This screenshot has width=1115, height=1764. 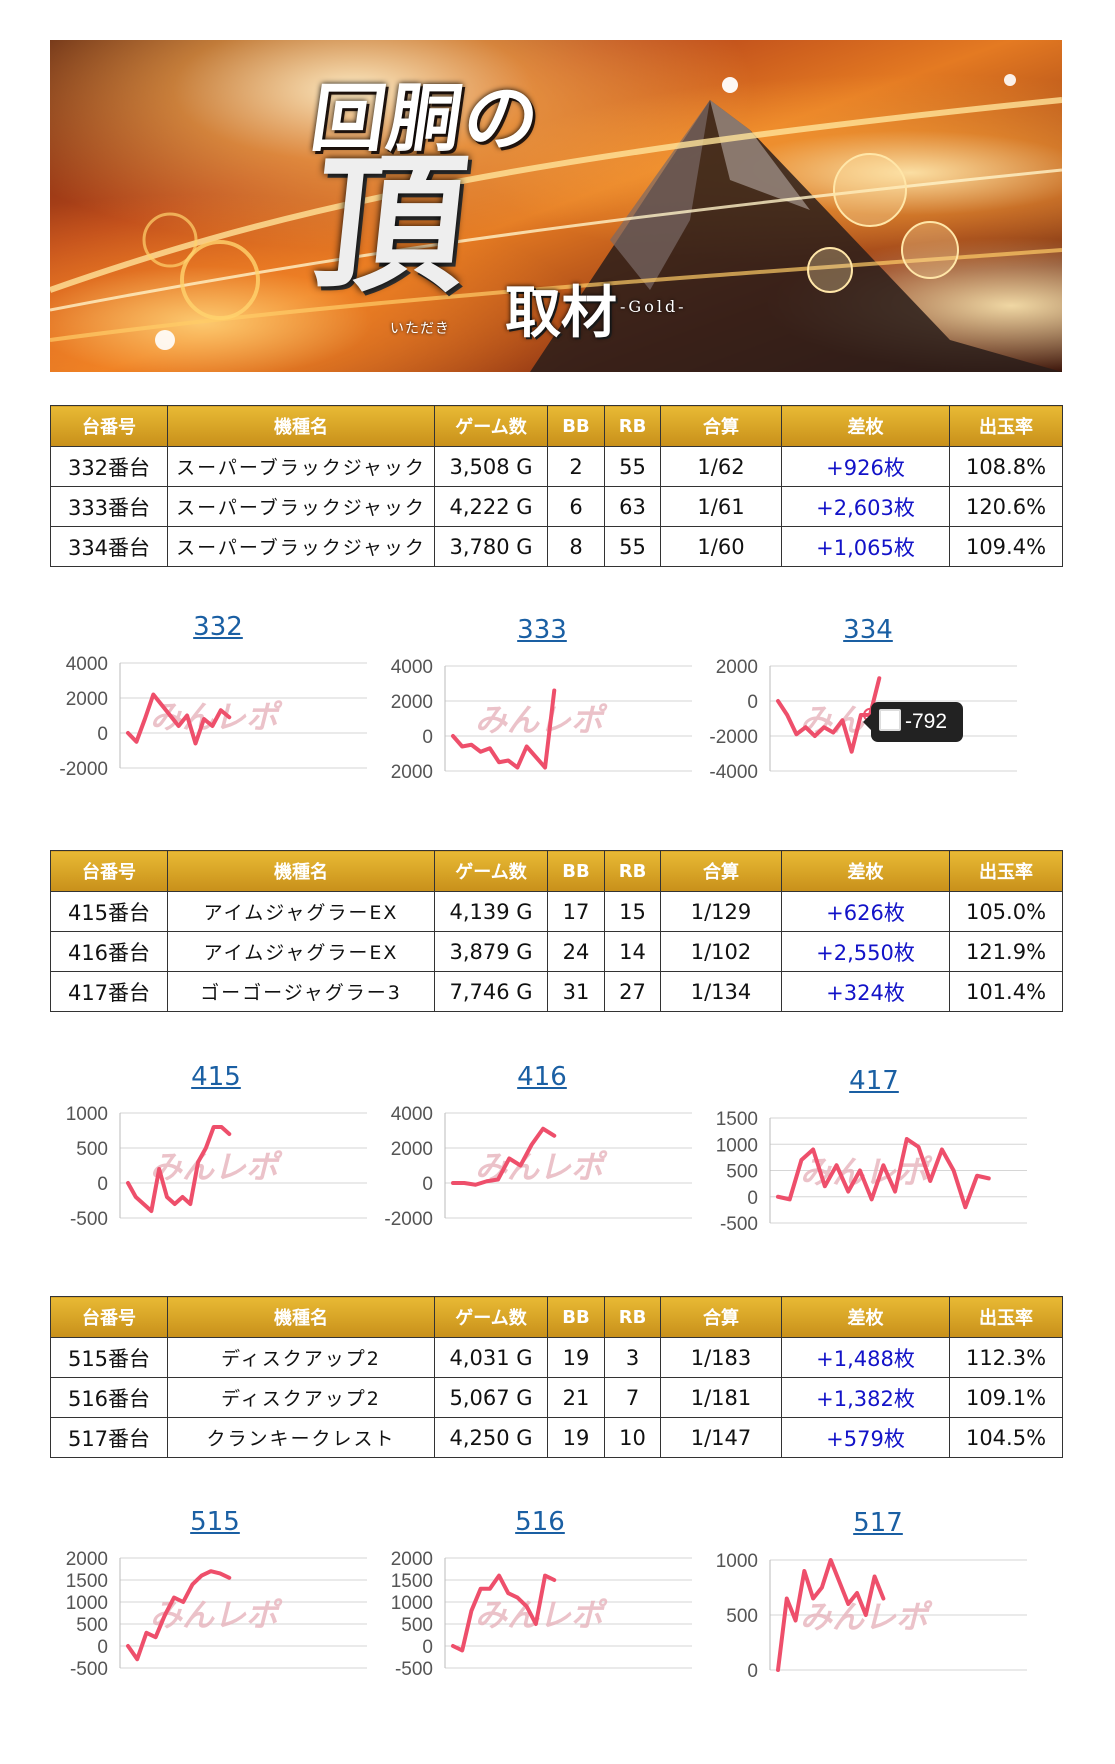 What do you see at coordinates (865, 1437) in the screenshot?
I see `cell-diff: +579枚` at bounding box center [865, 1437].